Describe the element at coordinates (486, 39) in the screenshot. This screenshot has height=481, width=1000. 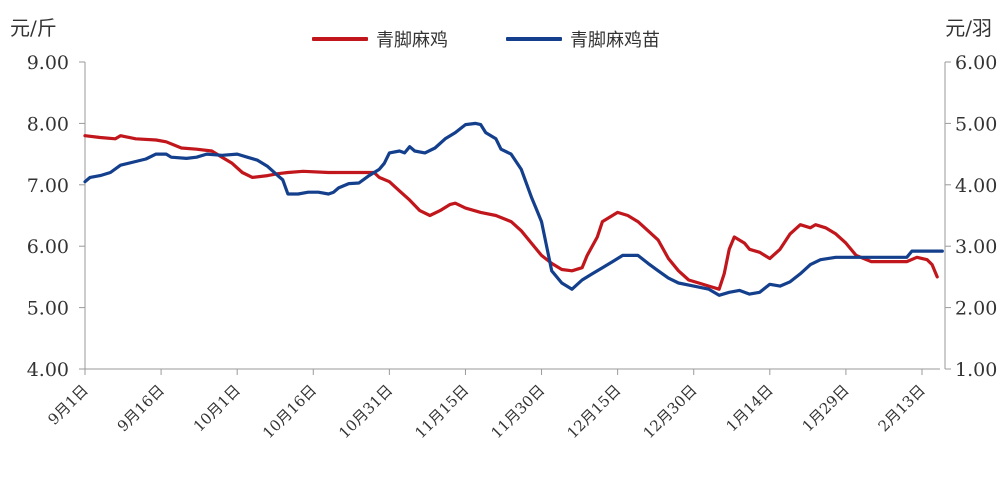
I see `legend: 青脚麻鸡 青脚麻鸡苗` at that location.